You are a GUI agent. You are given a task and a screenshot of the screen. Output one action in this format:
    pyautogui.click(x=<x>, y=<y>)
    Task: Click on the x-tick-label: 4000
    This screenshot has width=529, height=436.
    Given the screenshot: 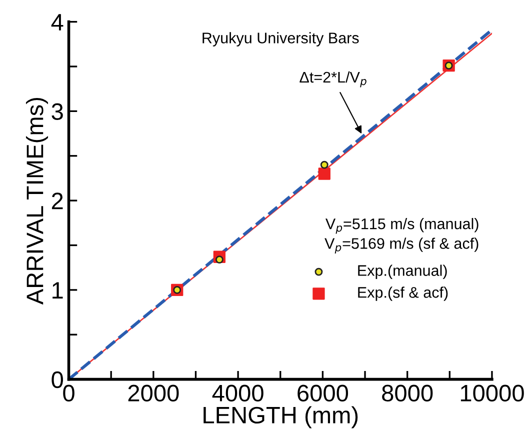 What is the action you would take?
    pyautogui.click(x=238, y=393)
    